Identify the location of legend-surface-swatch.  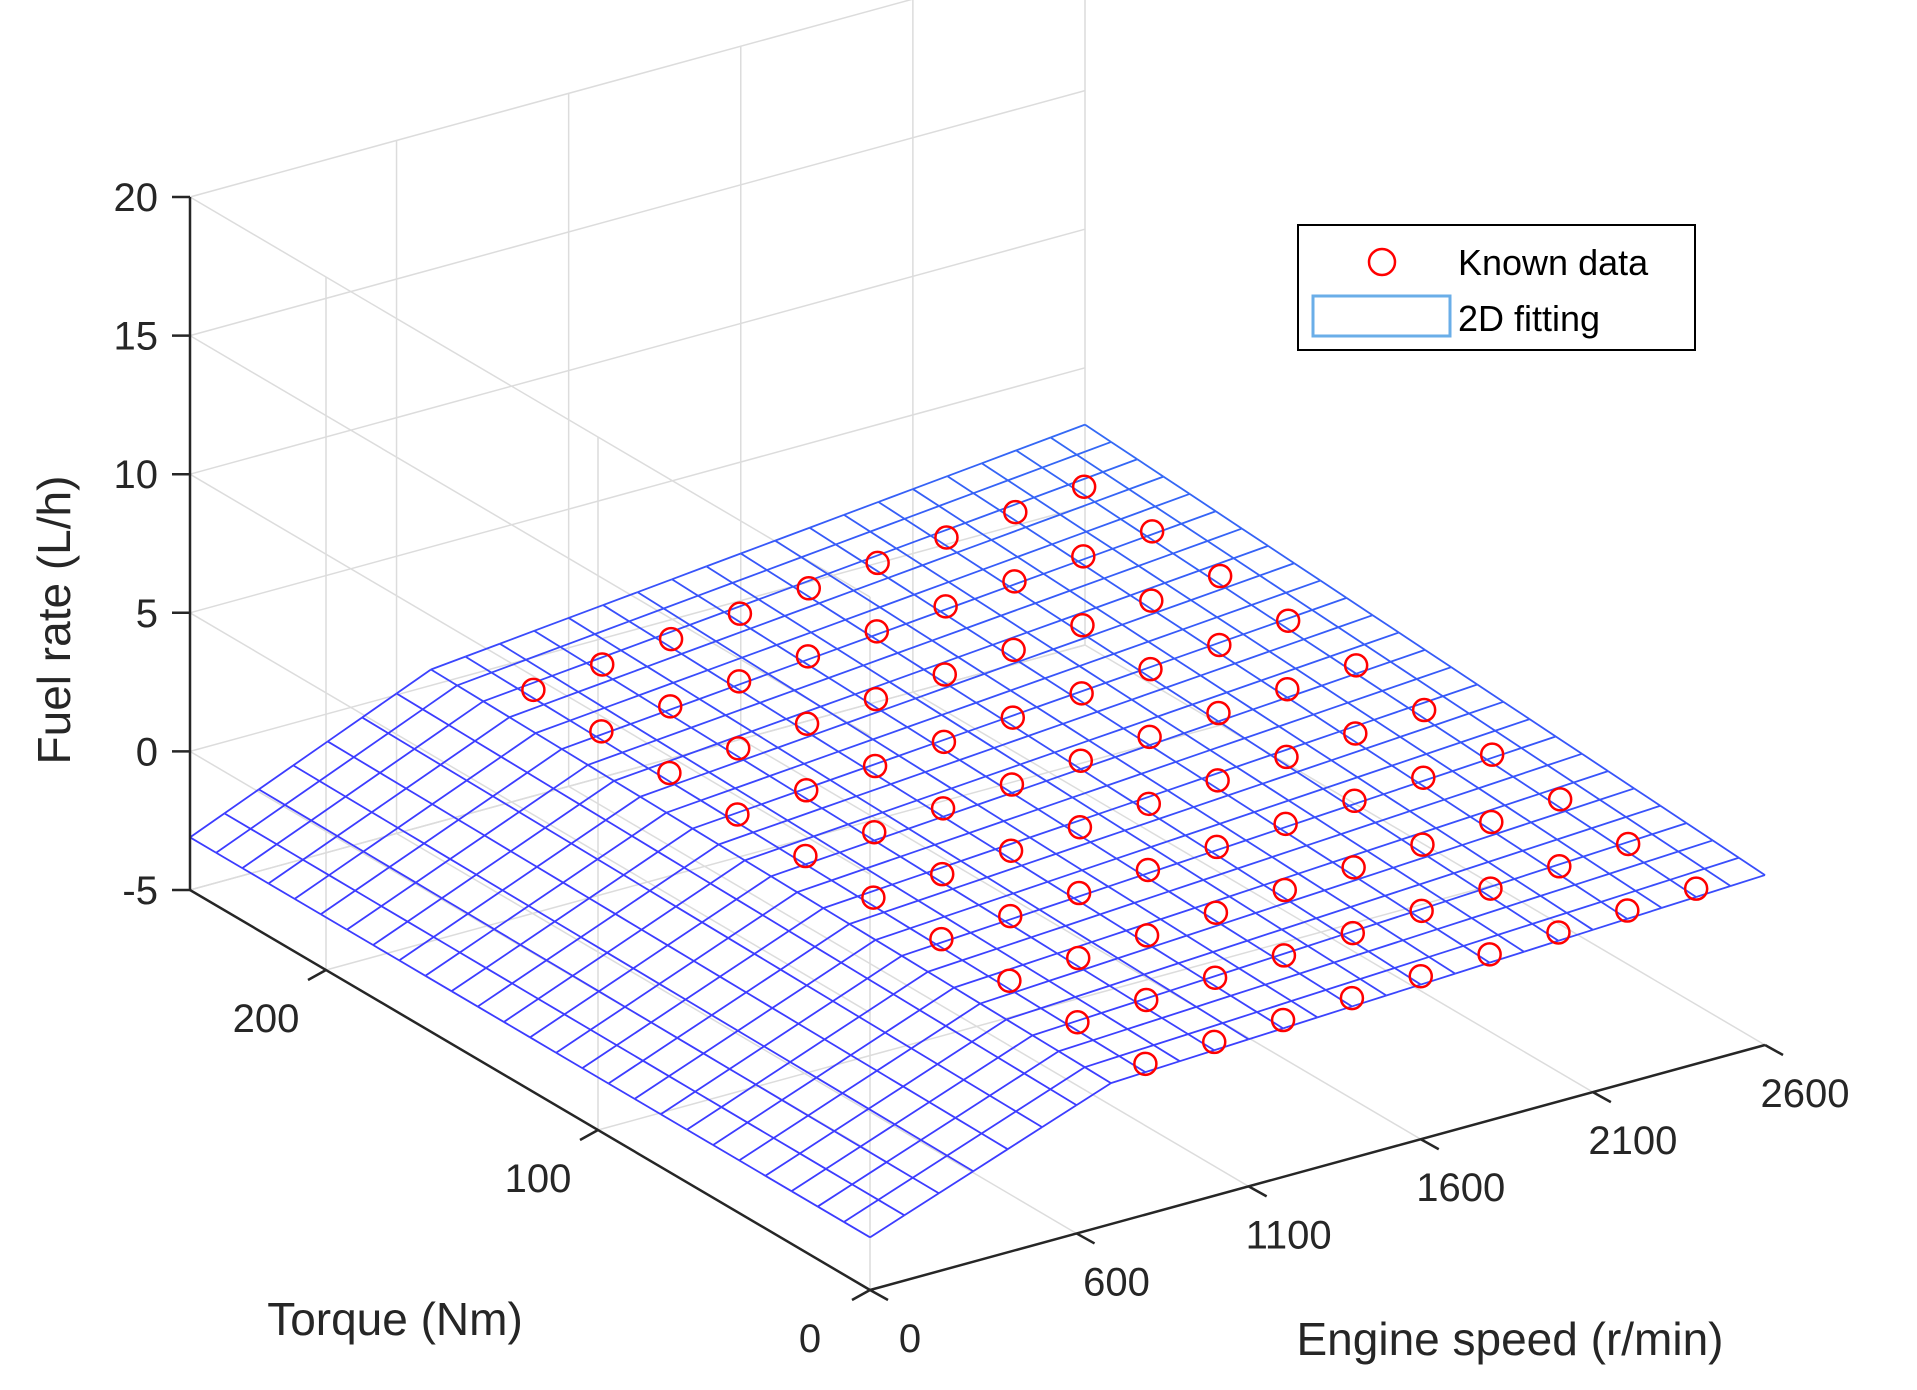
(1381, 316).